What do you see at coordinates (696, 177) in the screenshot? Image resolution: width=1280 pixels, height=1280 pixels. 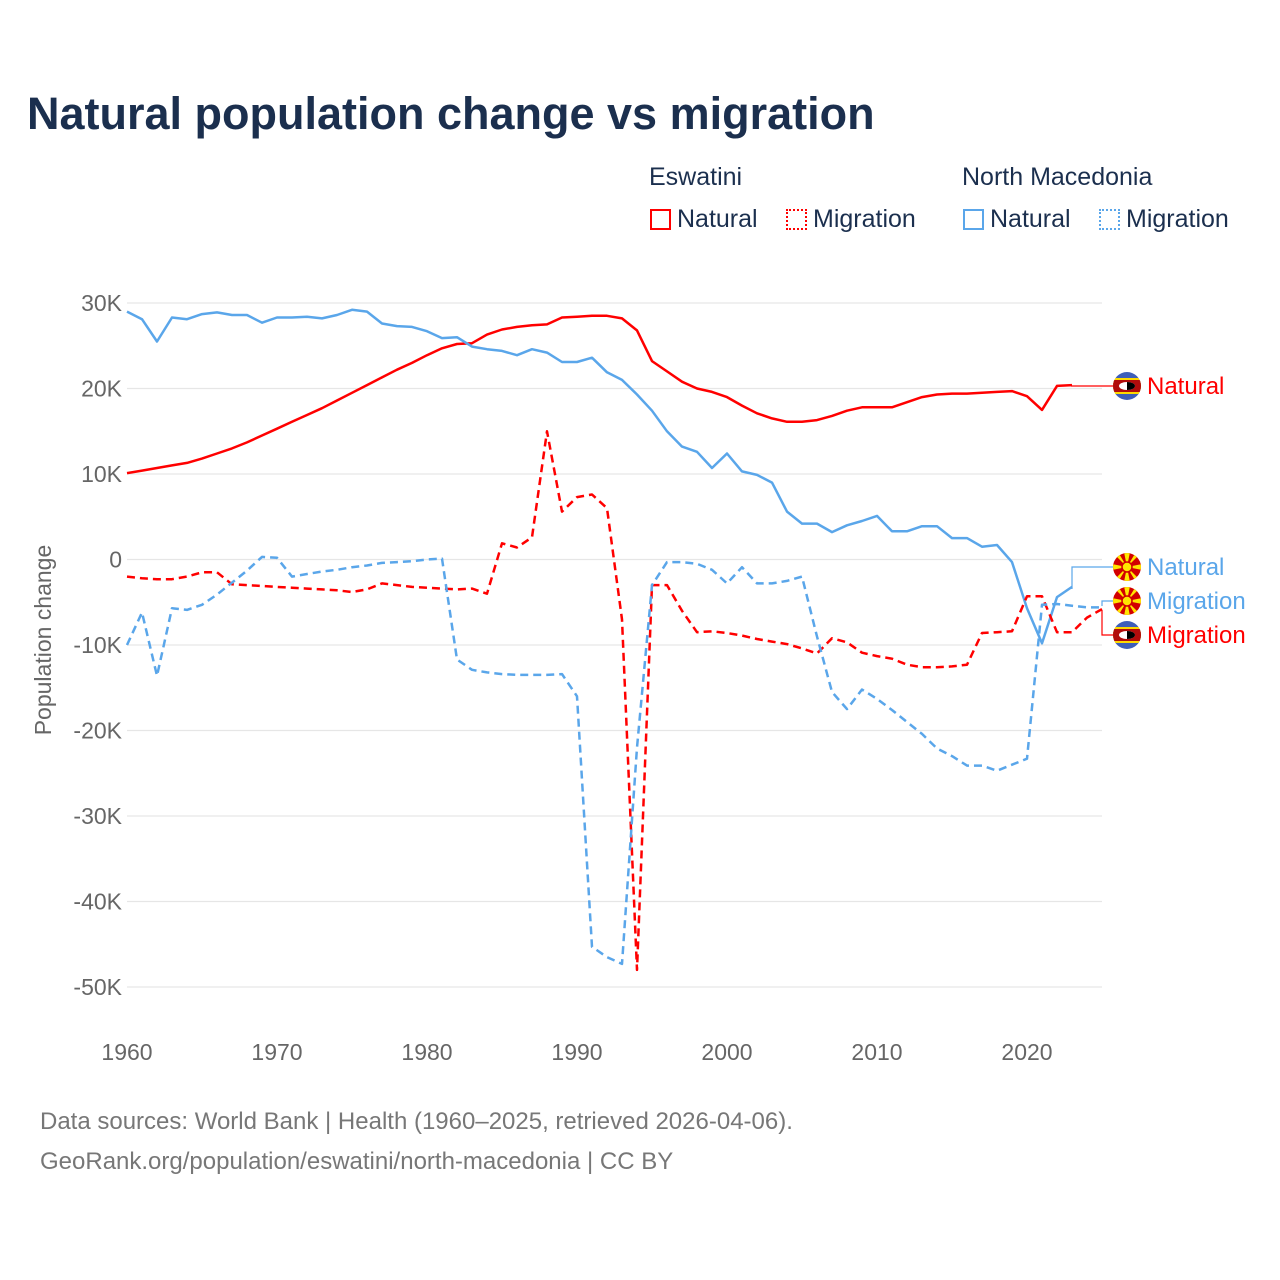 I see `legend-group-eswatini: Eswatini` at bounding box center [696, 177].